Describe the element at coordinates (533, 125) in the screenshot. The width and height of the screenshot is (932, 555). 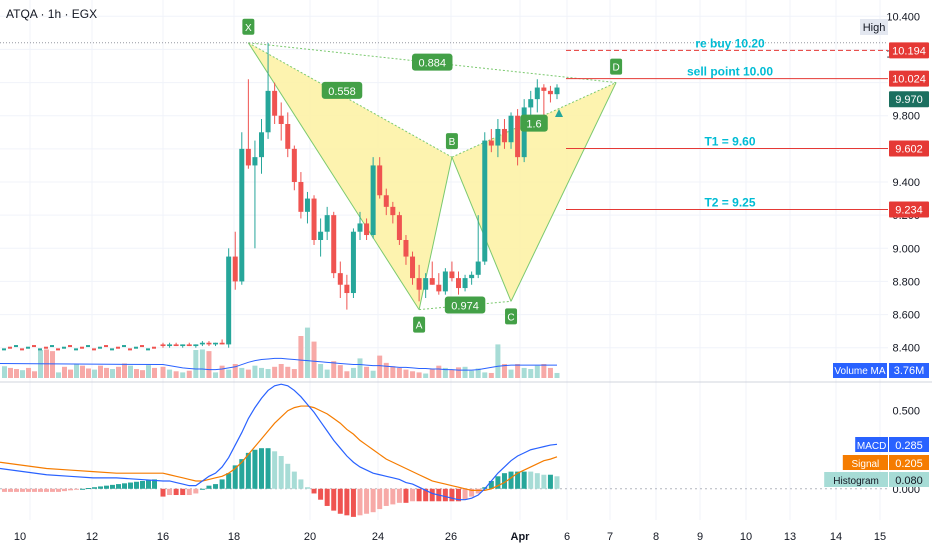
I see `ratio-label: 1.6` at that location.